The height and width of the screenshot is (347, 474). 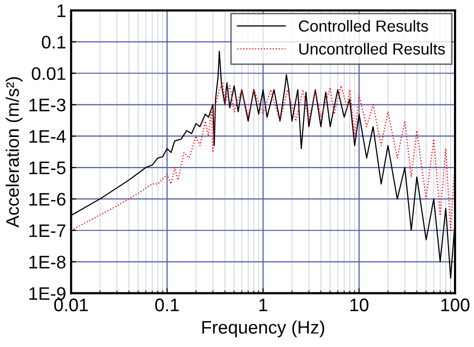 I want to click on y-tick-label: 1E-8, so click(x=47, y=262).